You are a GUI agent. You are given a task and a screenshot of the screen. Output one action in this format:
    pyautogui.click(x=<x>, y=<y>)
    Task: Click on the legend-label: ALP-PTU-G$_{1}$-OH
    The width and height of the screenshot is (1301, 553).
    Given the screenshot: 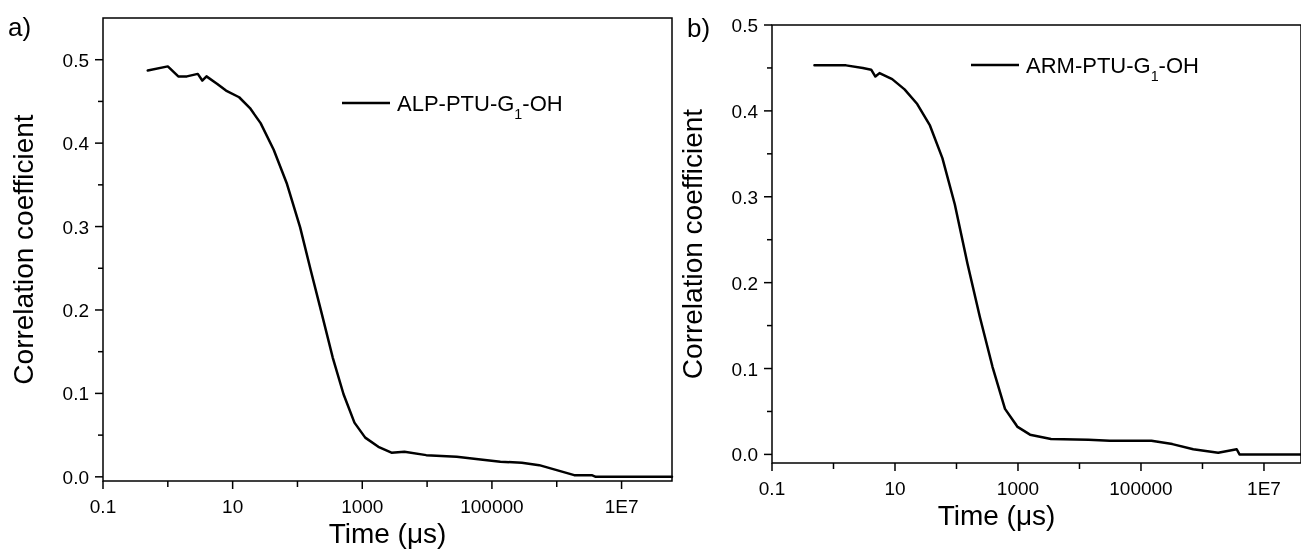 What is the action you would take?
    pyautogui.click(x=480, y=106)
    